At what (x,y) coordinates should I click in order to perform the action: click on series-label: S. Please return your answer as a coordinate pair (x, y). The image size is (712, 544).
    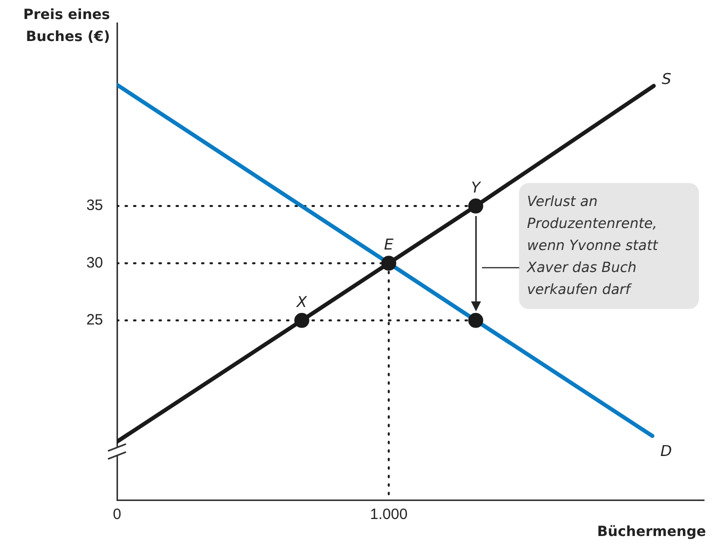
    Looking at the image, I should click on (667, 79).